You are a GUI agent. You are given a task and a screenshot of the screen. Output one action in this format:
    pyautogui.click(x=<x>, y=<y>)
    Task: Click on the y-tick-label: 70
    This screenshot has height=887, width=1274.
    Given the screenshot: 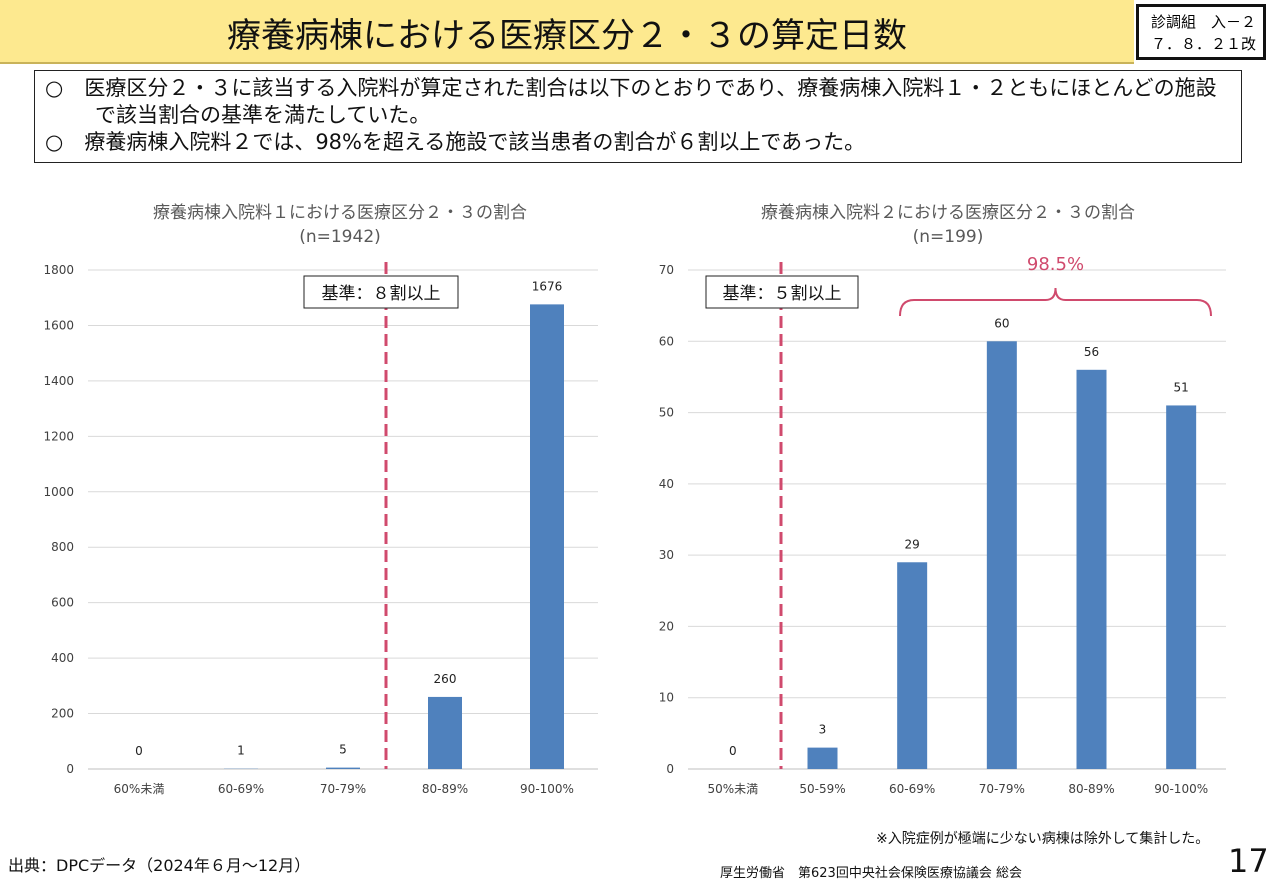 What is the action you would take?
    pyautogui.click(x=666, y=270)
    